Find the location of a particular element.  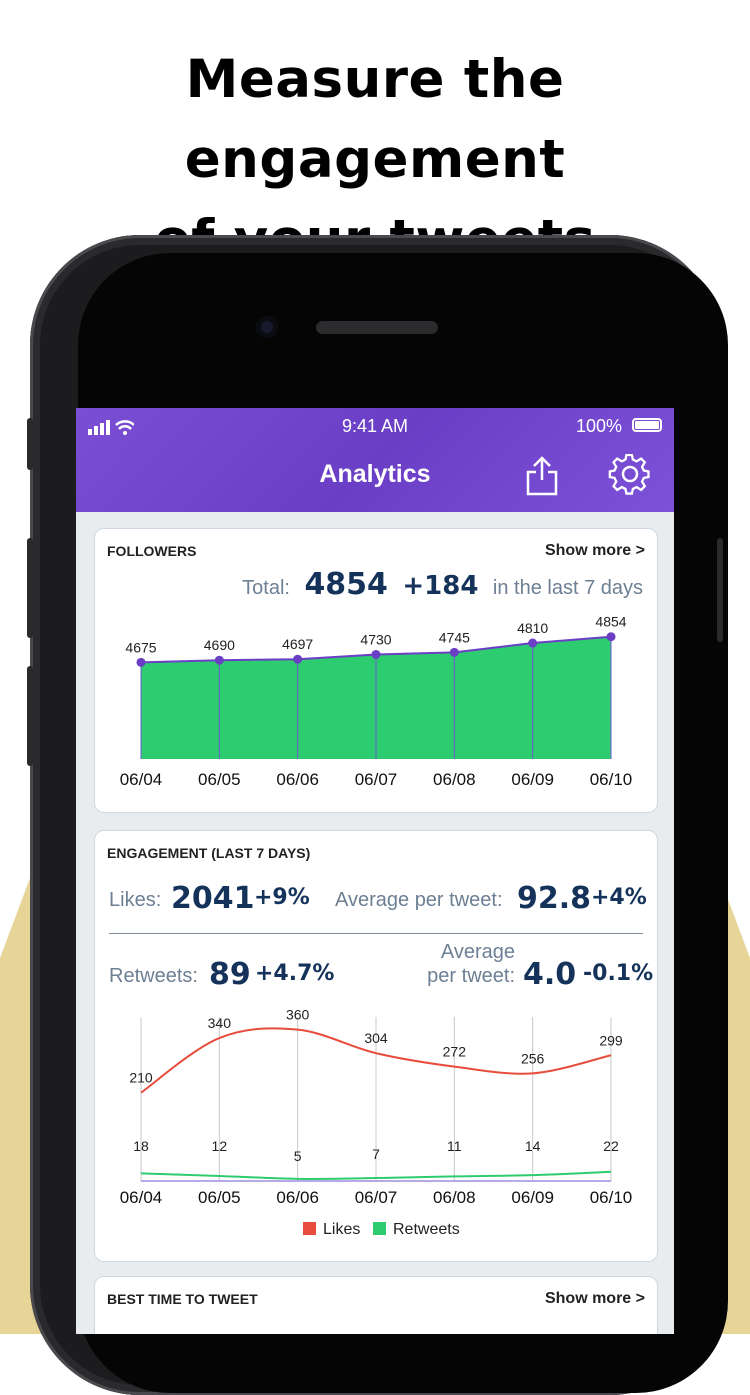

engagement-data-label: 18 is located at coordinates (141, 1146).